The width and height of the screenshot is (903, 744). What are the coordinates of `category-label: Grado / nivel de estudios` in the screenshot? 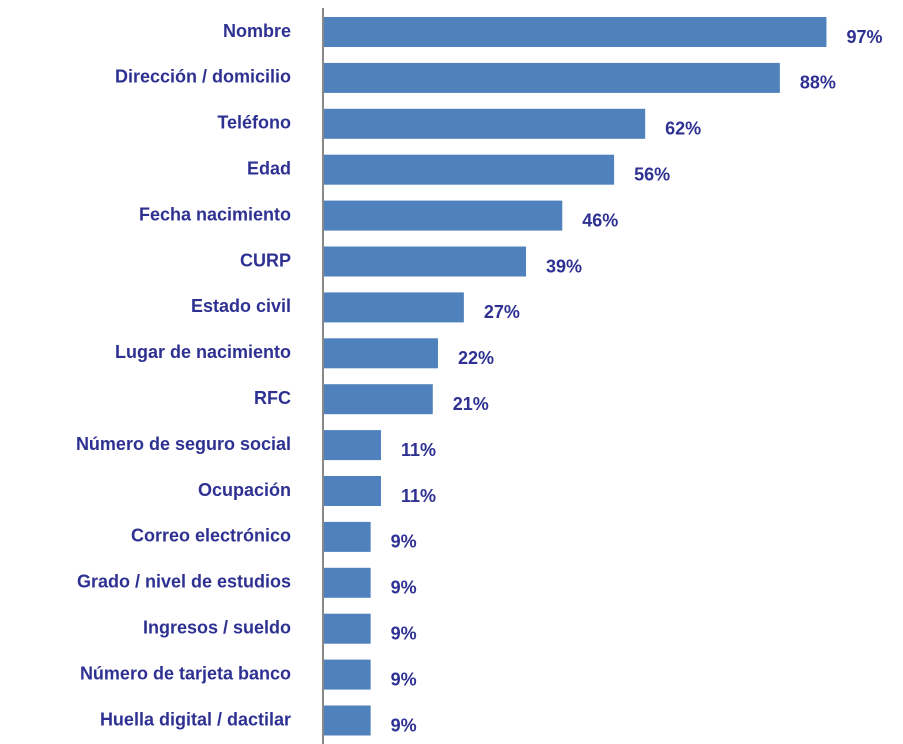 It's located at (184, 582).